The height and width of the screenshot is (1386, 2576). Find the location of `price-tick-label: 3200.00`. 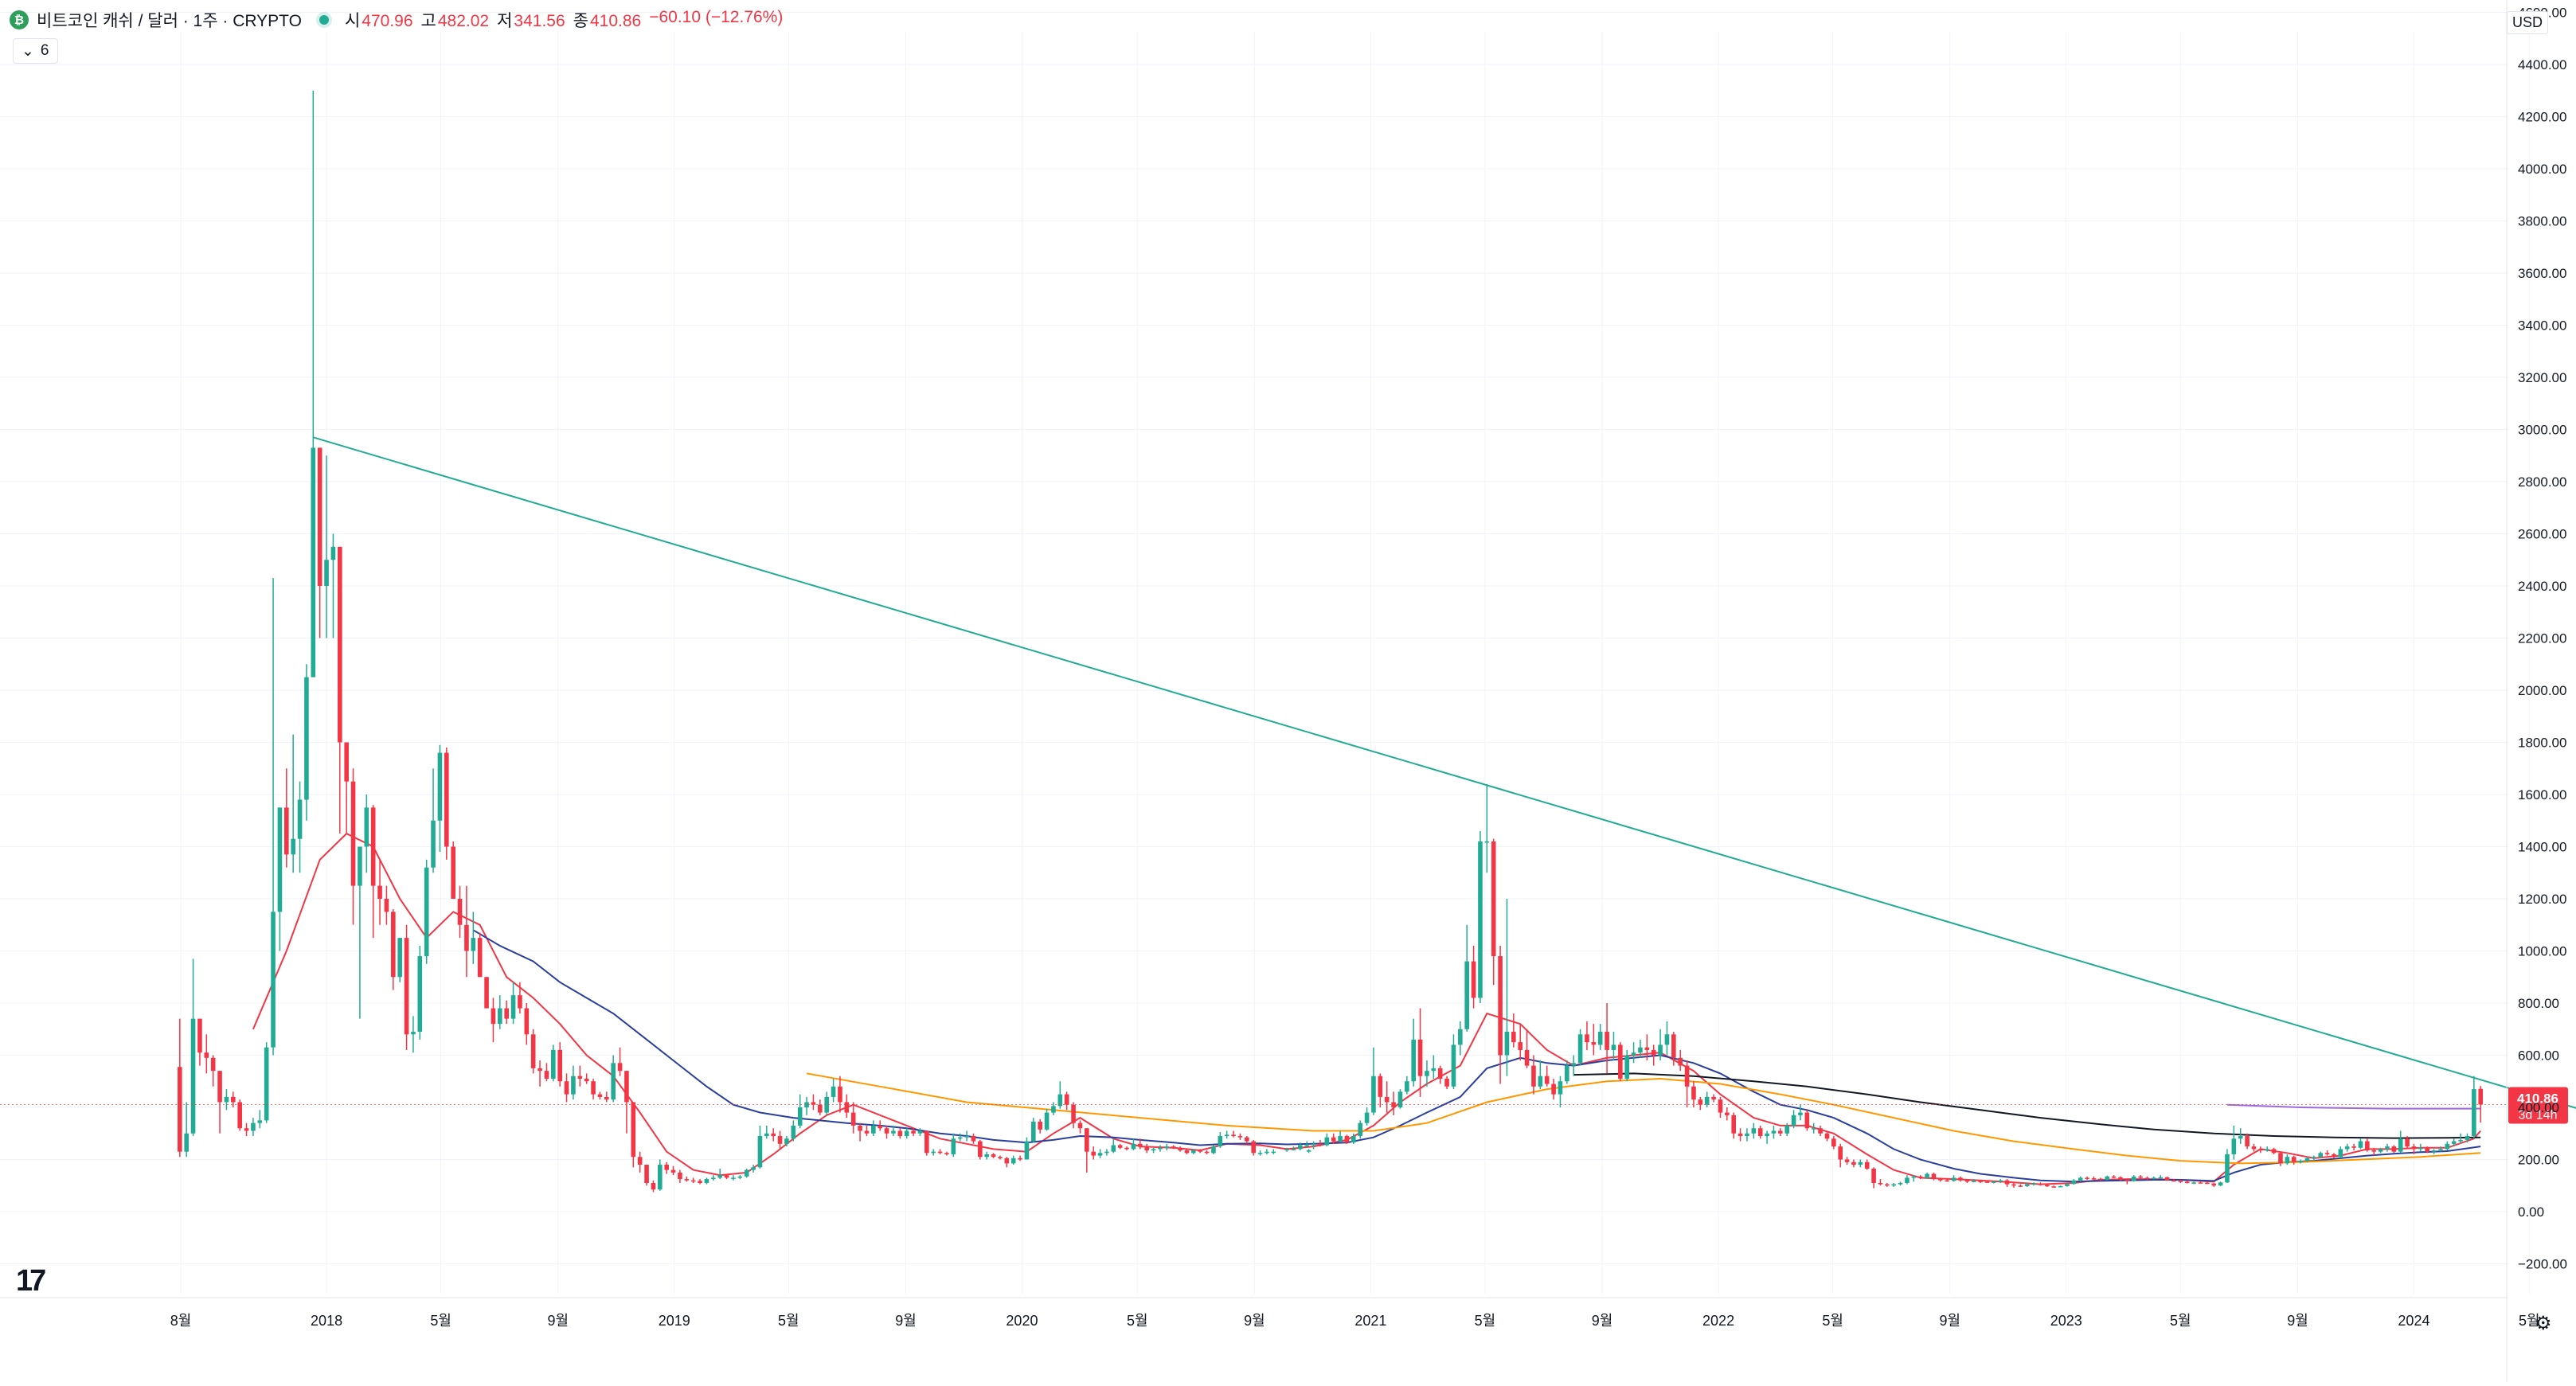

price-tick-label: 3200.00 is located at coordinates (2542, 377).